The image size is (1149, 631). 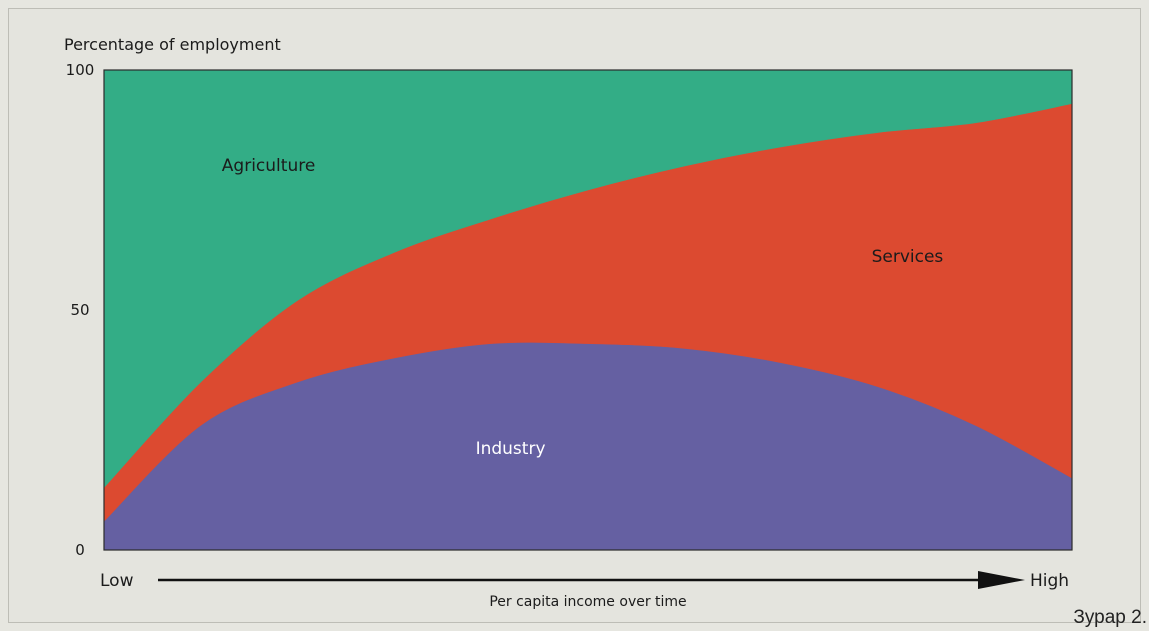 What do you see at coordinates (908, 257) in the screenshot?
I see `series-label-services: Services` at bounding box center [908, 257].